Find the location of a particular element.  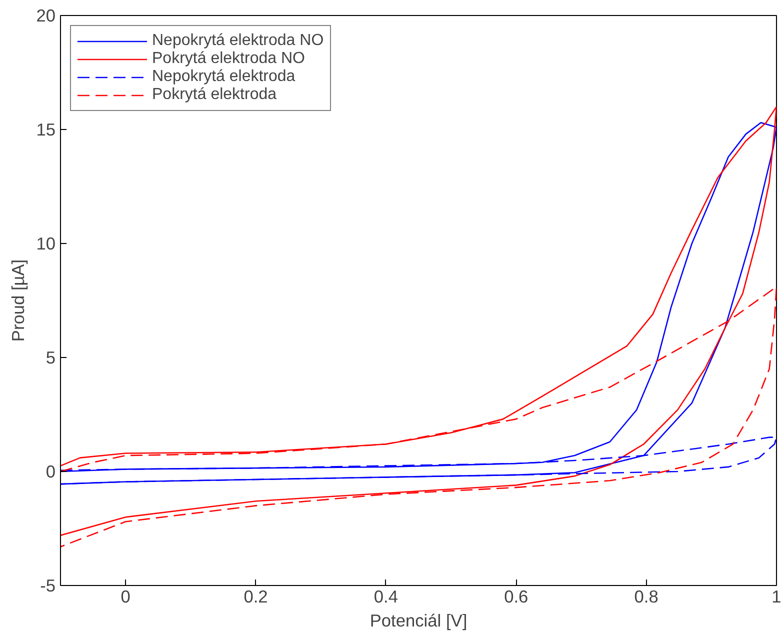

y-axis-title: Proud [µA] is located at coordinates (18, 300).